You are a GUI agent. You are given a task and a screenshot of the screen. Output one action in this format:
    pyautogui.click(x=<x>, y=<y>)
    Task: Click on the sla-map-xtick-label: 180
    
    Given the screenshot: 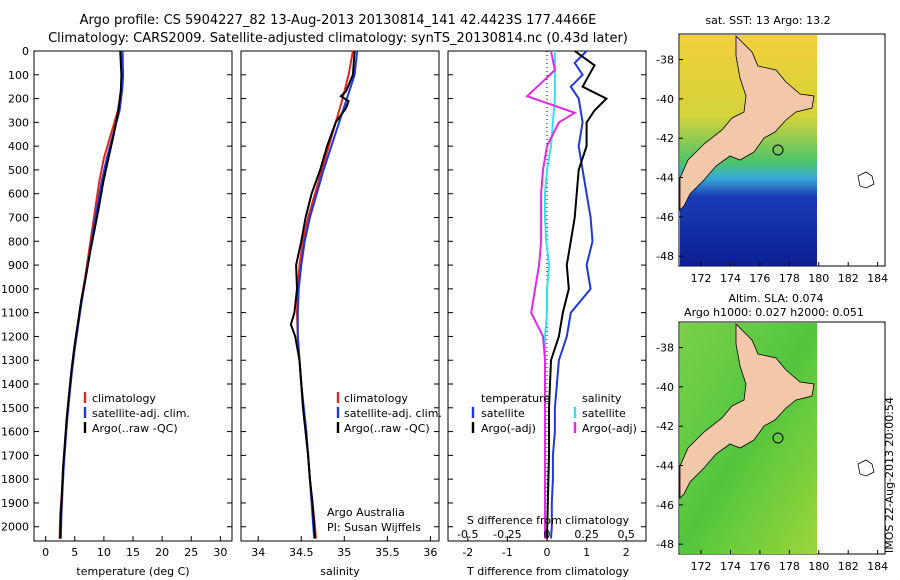 What is the action you would take?
    pyautogui.click(x=818, y=566)
    